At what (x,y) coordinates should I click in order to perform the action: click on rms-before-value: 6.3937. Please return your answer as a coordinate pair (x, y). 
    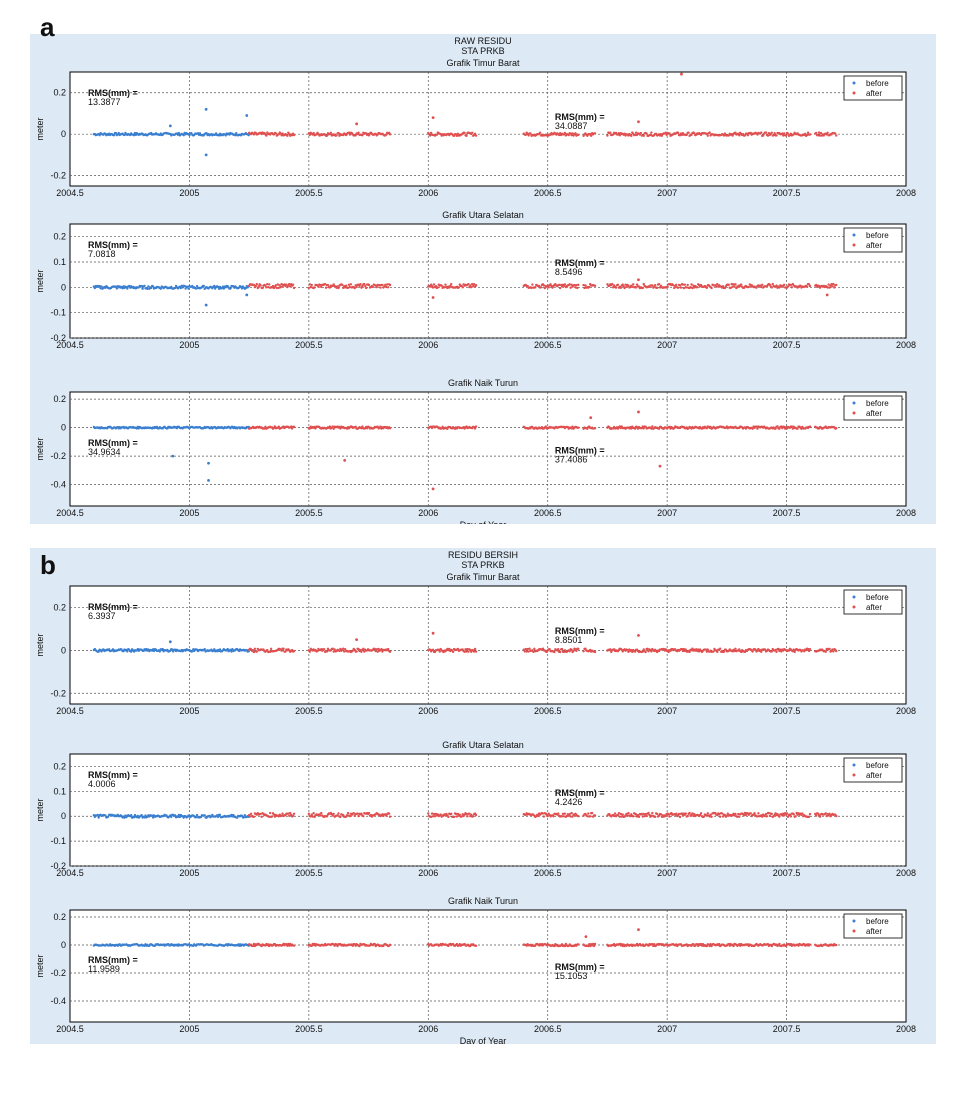
    Looking at the image, I should click on (102, 616).